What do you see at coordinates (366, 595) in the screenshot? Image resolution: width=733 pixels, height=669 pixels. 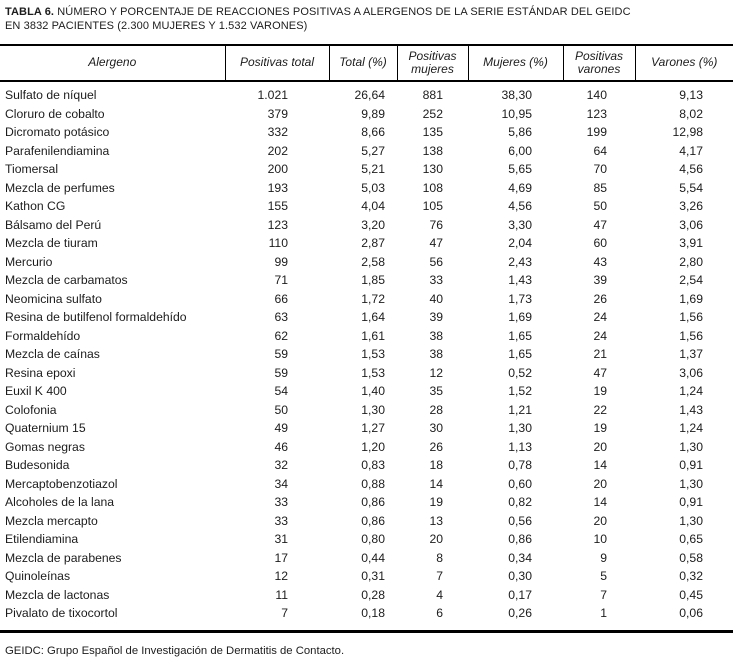 I see `table-row: Mezcla de lactonas 11 0,28 4 0,17 7 0,45` at bounding box center [366, 595].